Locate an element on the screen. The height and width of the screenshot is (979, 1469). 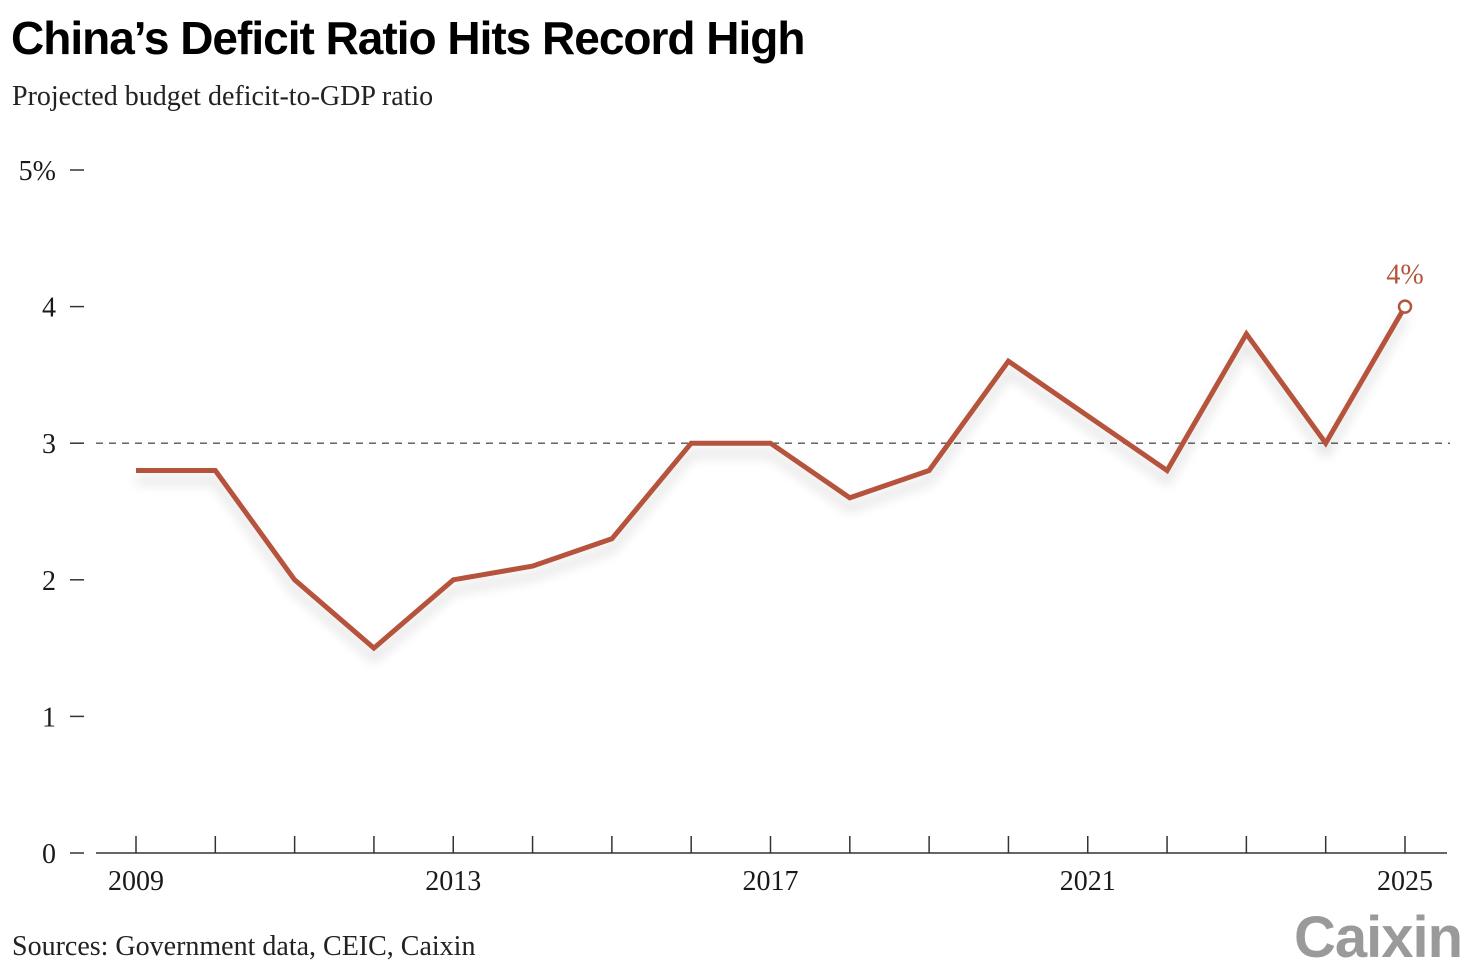
x-axis: 2009 2013 2017 2021 2025 is located at coordinates (771, 866).